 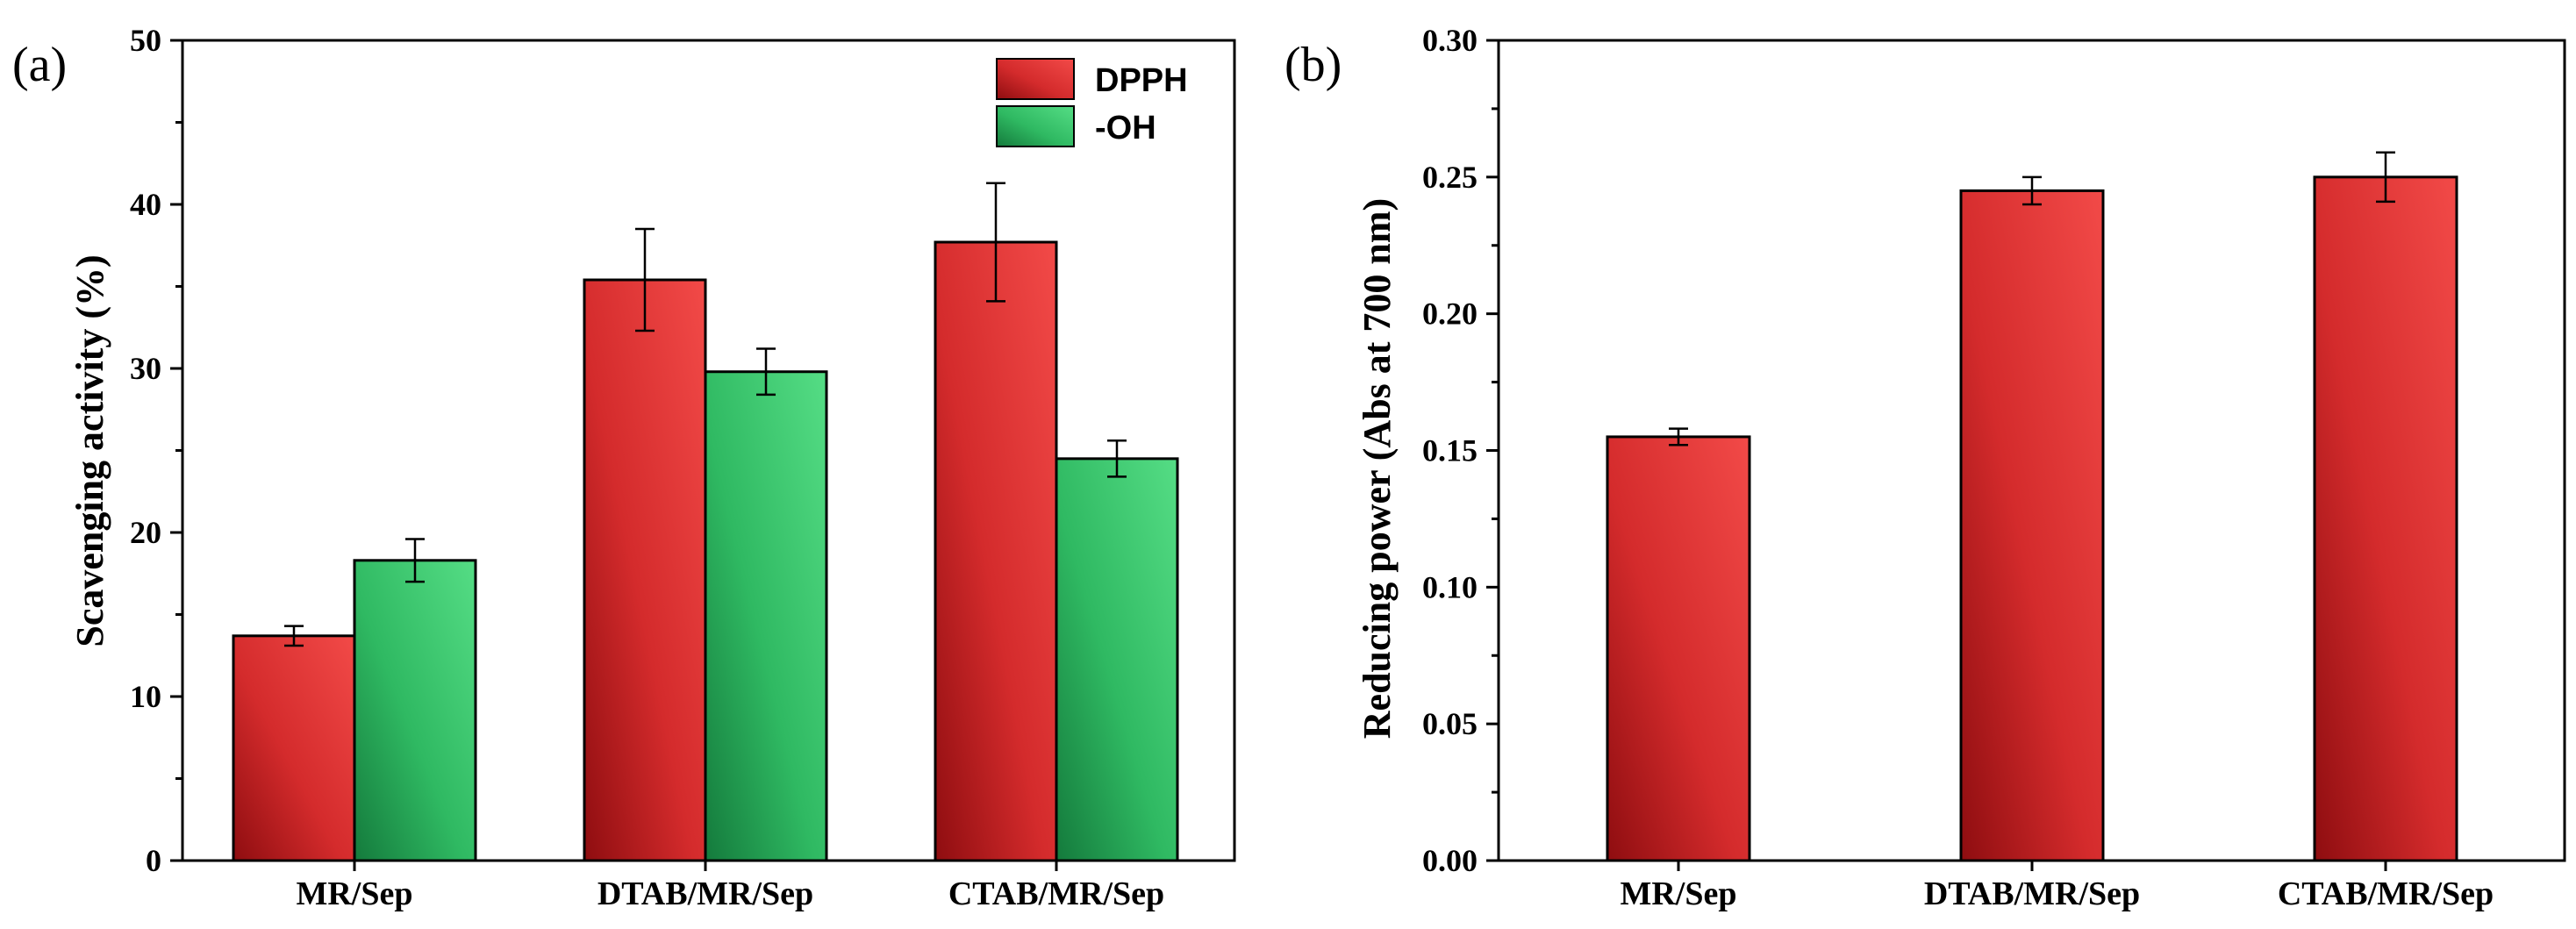 What do you see at coordinates (1450, 586) in the screenshot?
I see `y-tick-label: 0.10` at bounding box center [1450, 586].